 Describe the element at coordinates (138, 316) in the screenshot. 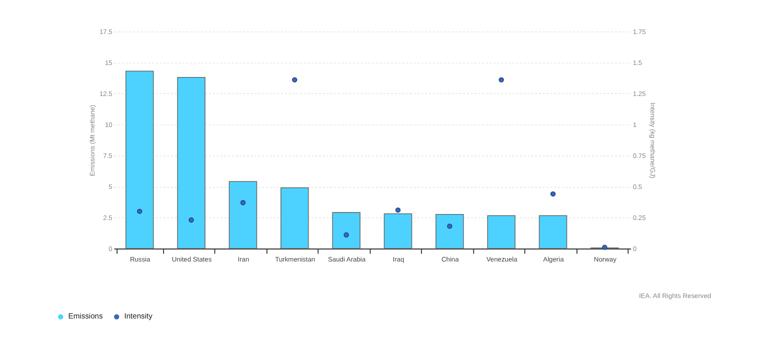

I see `legend-label: Intensity` at that location.